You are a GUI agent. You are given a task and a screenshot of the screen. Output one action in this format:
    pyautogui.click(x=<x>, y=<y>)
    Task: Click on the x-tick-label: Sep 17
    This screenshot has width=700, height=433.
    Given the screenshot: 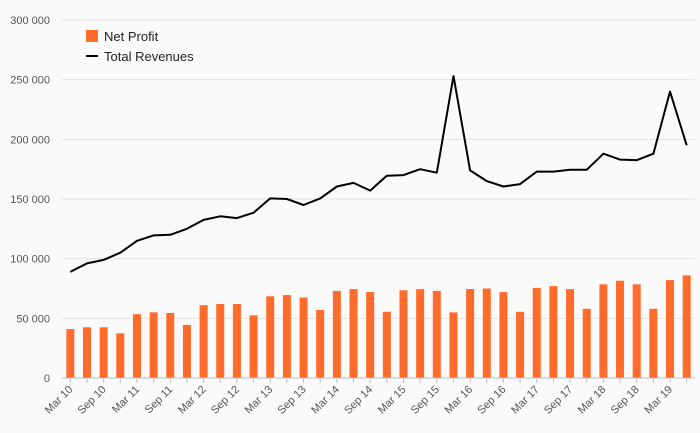 What is the action you would take?
    pyautogui.click(x=558, y=400)
    